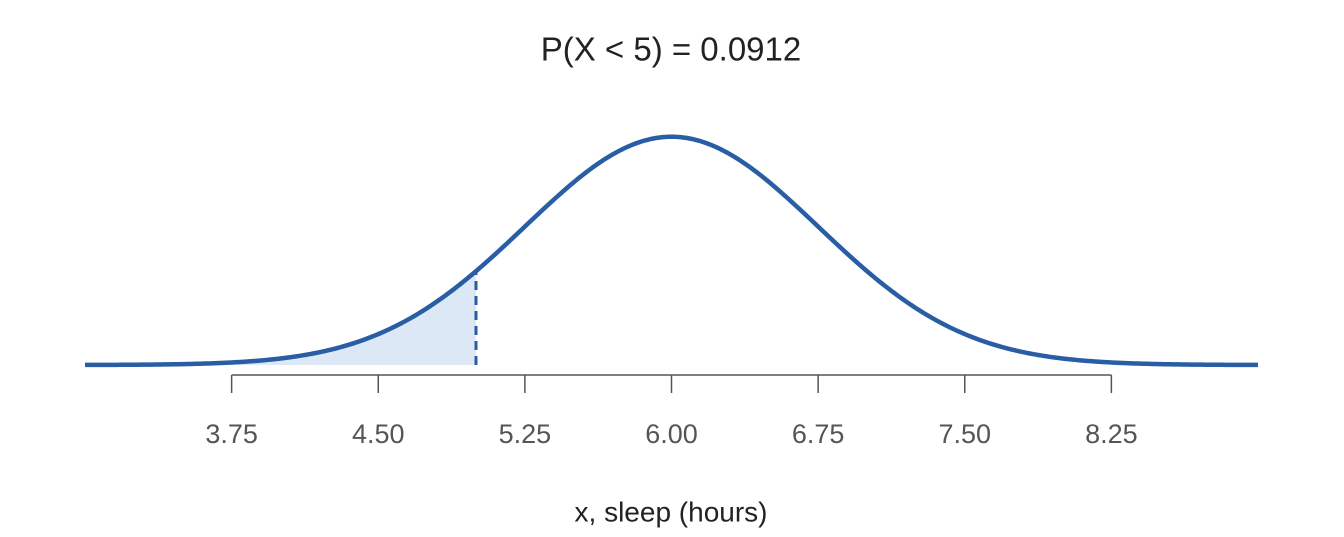  I want to click on x-tick-label: 5.25, so click(525, 434).